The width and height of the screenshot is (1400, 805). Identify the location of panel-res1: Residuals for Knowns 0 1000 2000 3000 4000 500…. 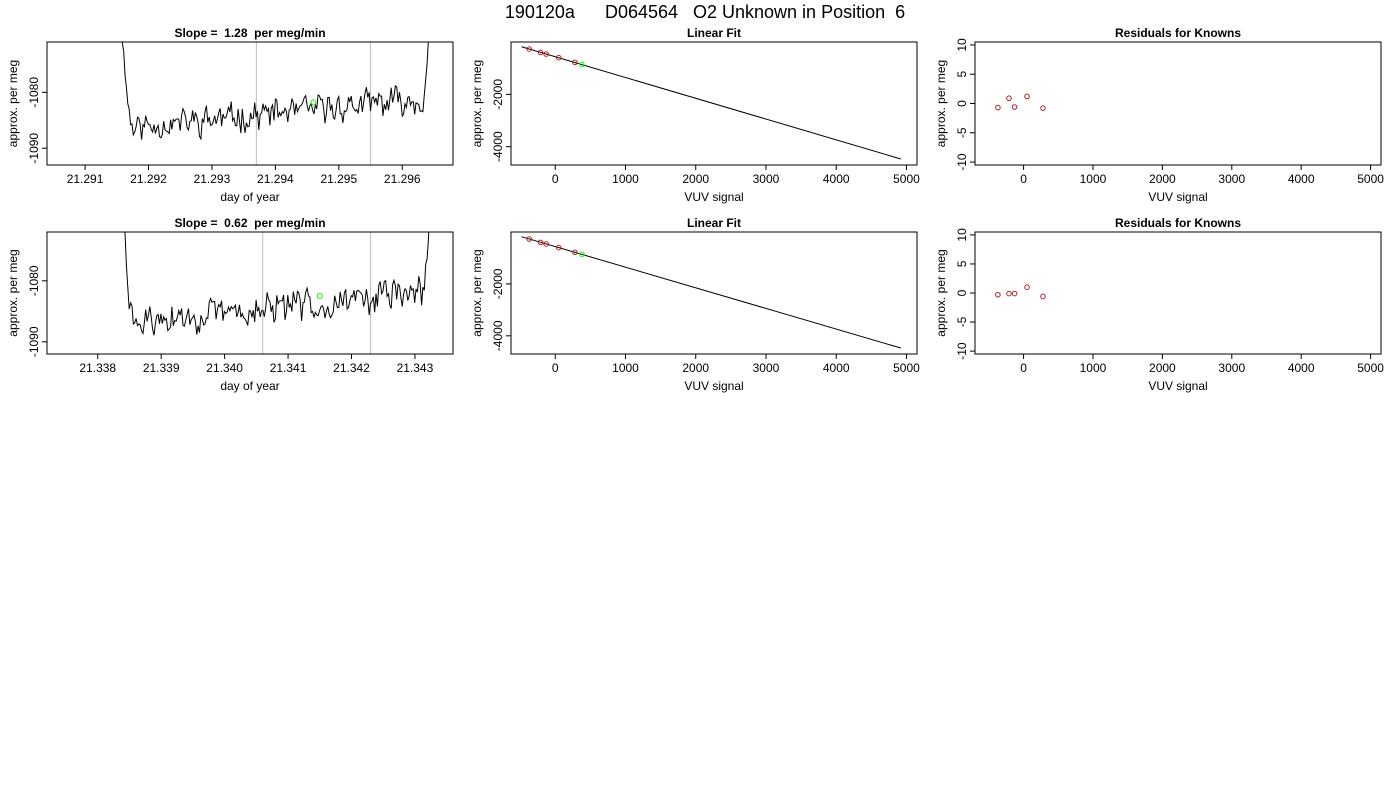
(1159, 115).